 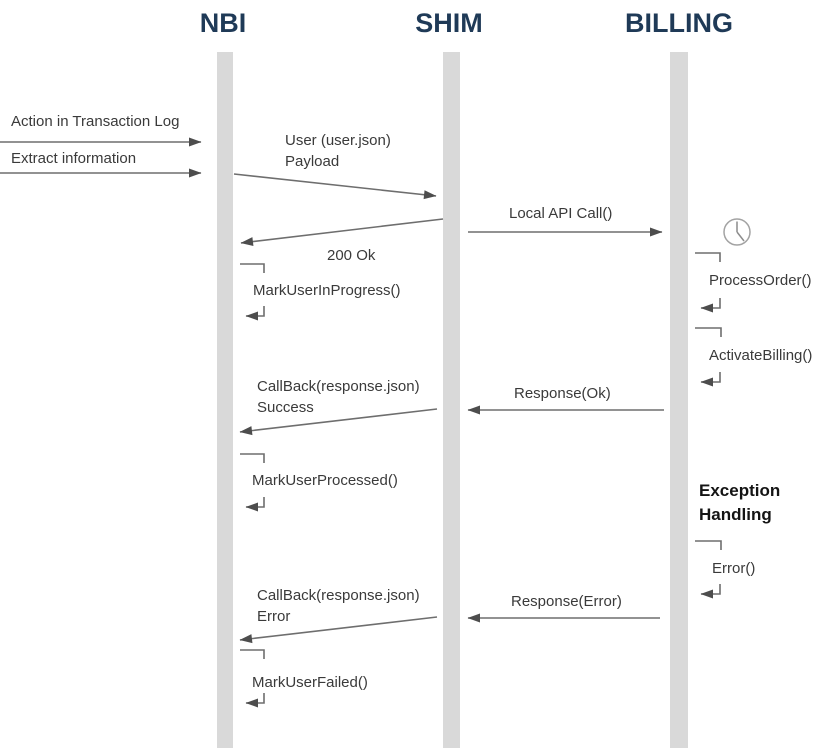 I want to click on message-label-local-api-call: Local API Call(), so click(x=561, y=213).